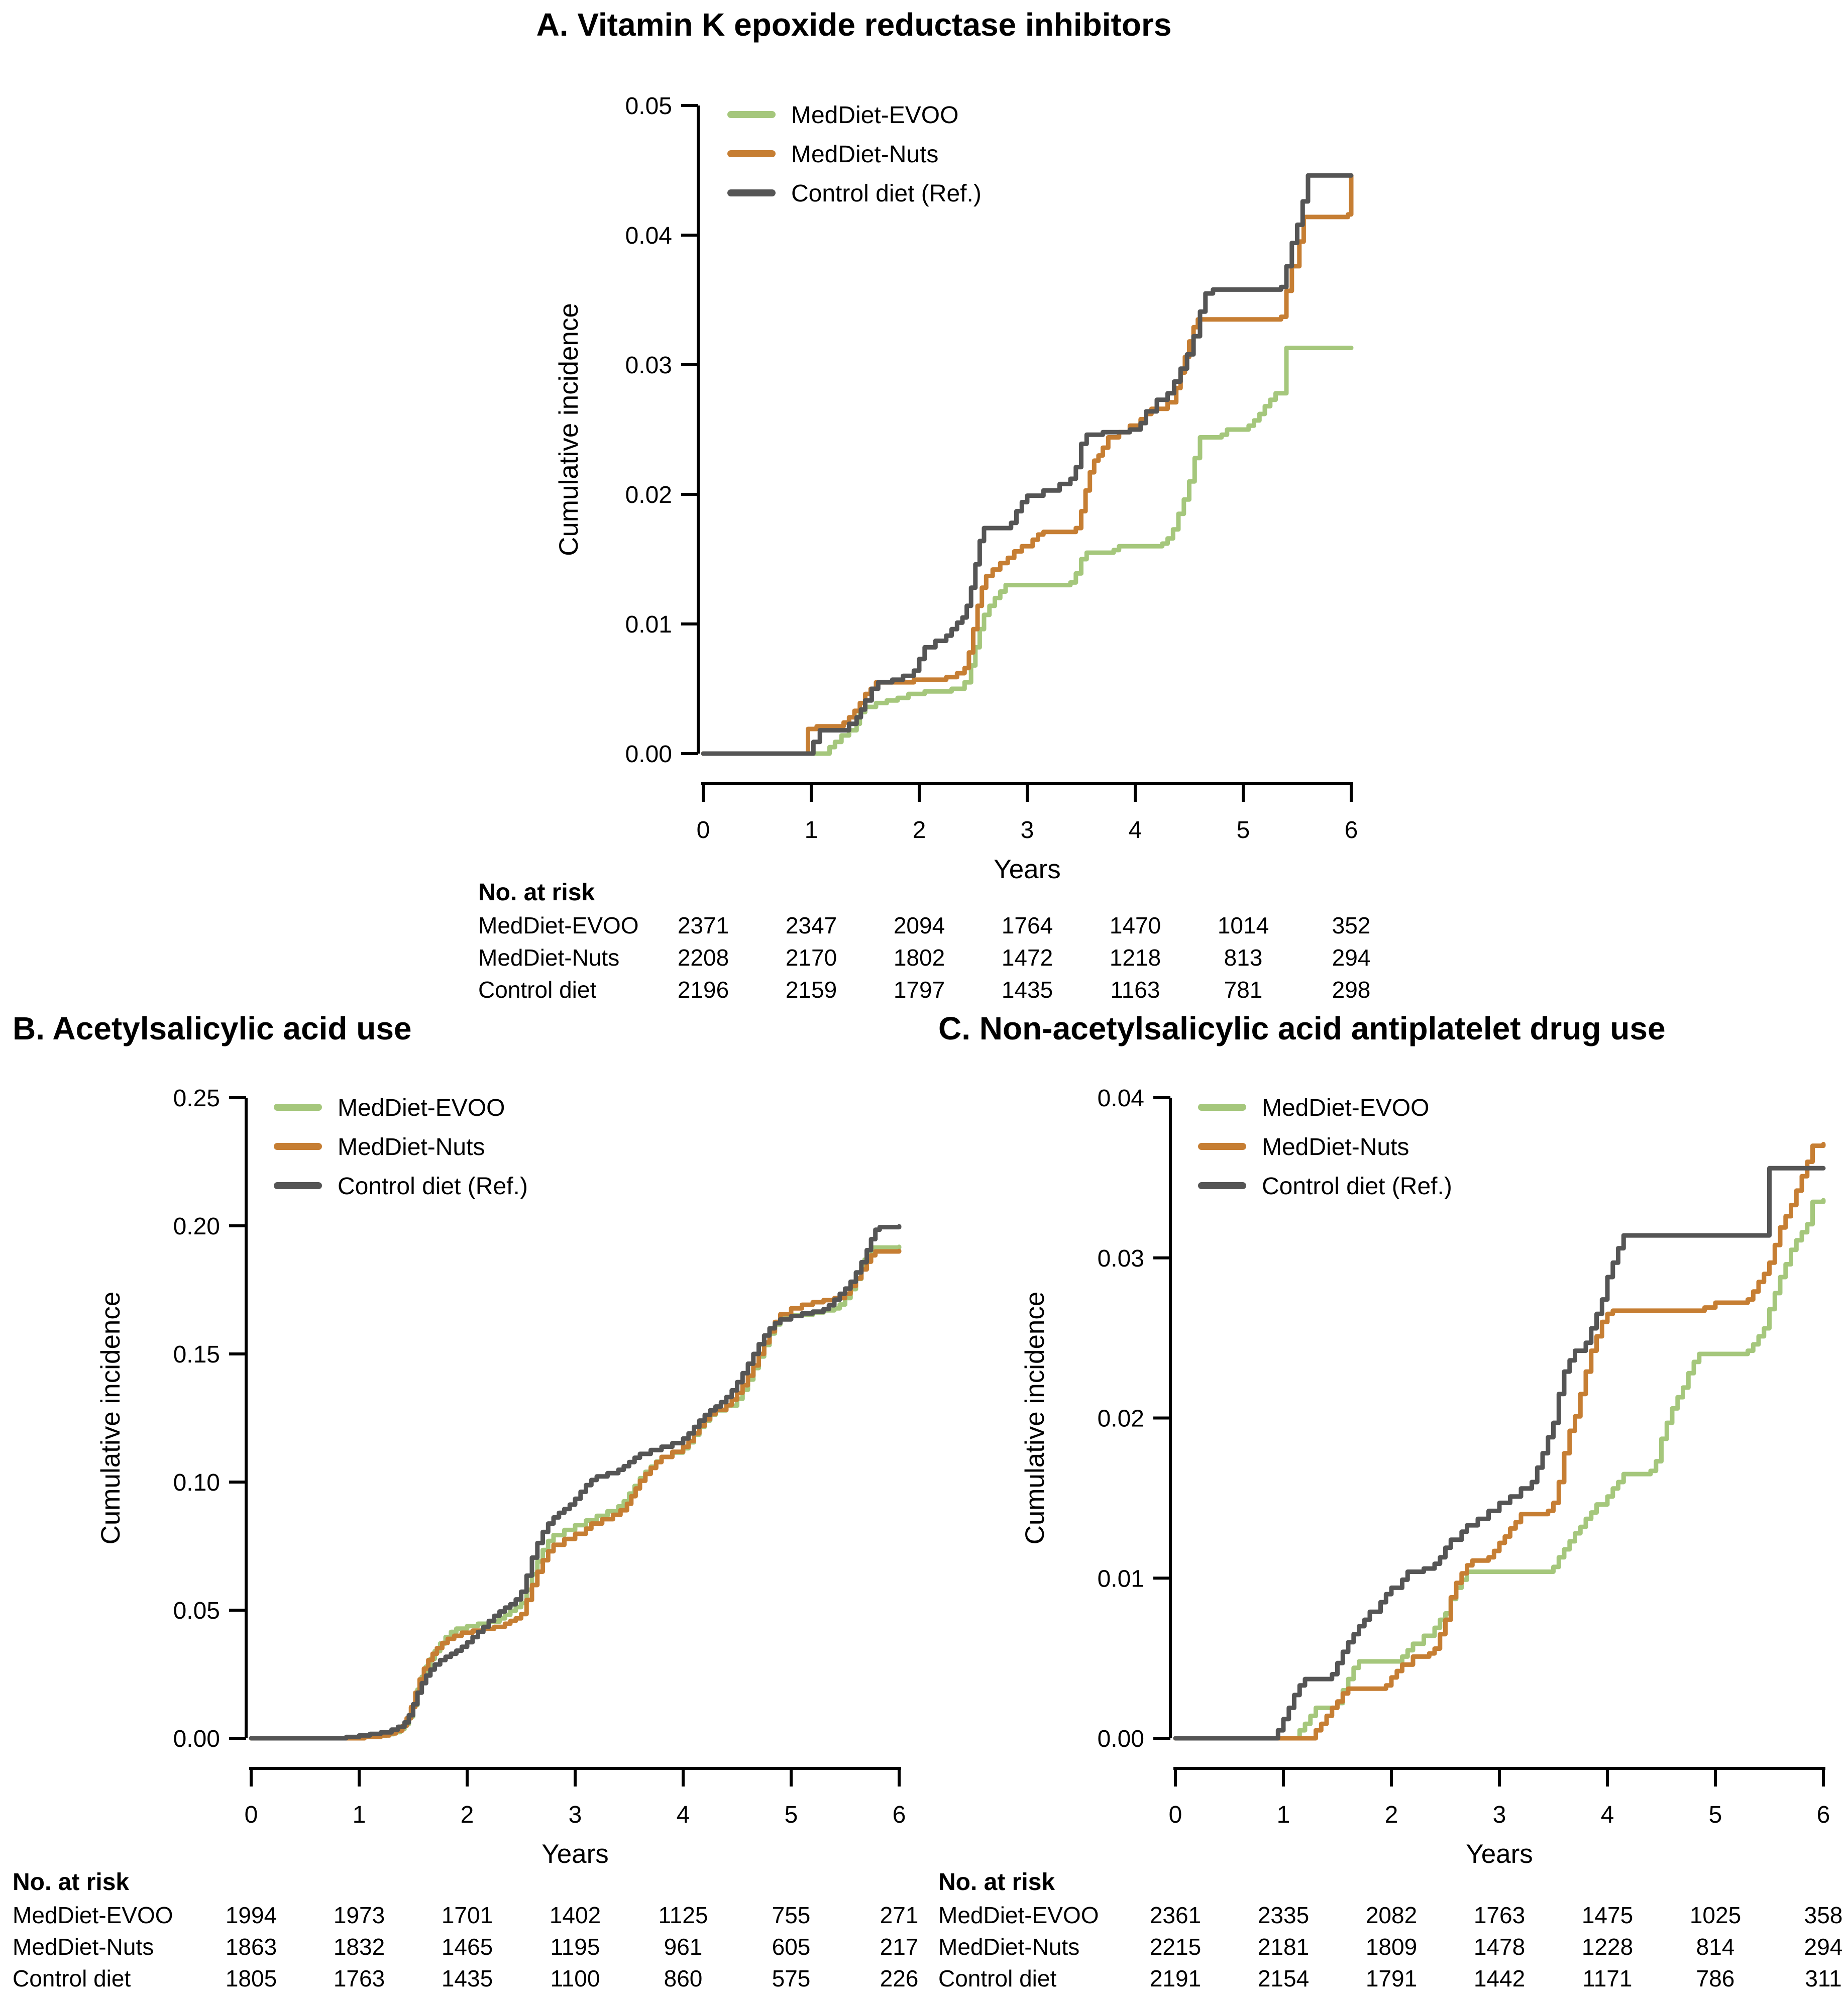 Image resolution: width=1848 pixels, height=1995 pixels. What do you see at coordinates (575, 1978) in the screenshot?
I see `risk-value: 1100` at bounding box center [575, 1978].